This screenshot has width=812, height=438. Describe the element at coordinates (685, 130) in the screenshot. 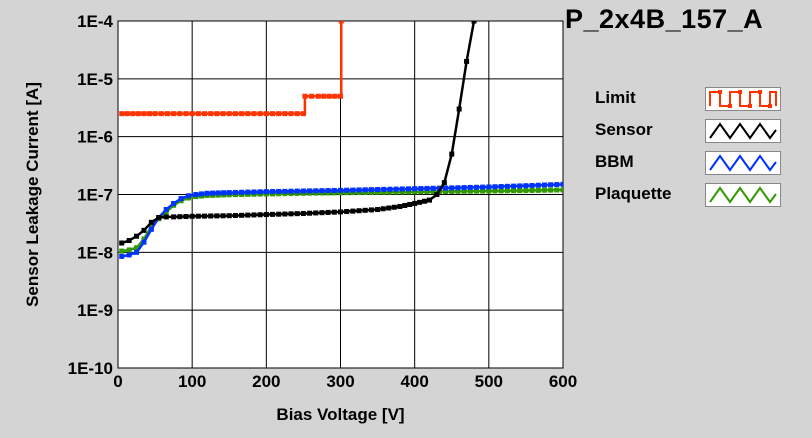

I see `legend-item-sensor: Sensor` at that location.